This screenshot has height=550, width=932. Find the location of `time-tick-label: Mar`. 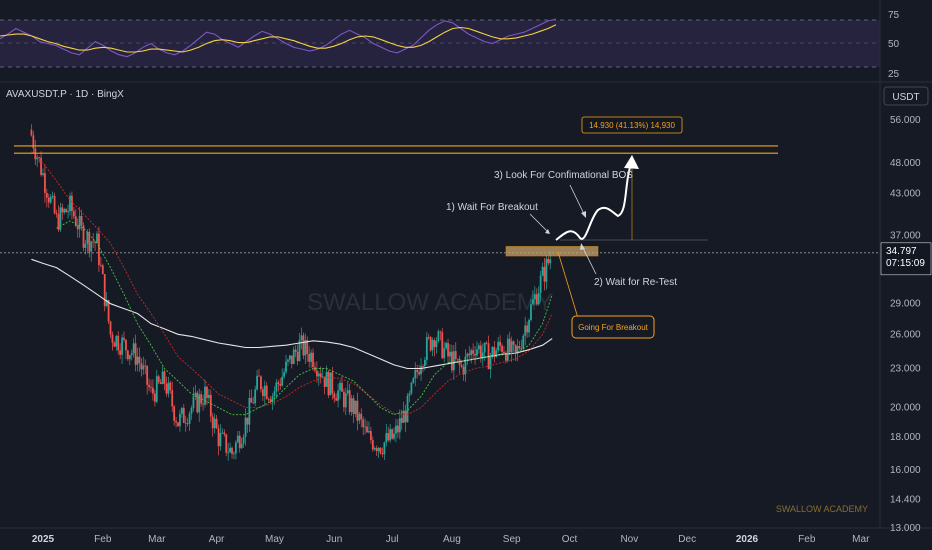

time-tick-label: Mar is located at coordinates (157, 539).